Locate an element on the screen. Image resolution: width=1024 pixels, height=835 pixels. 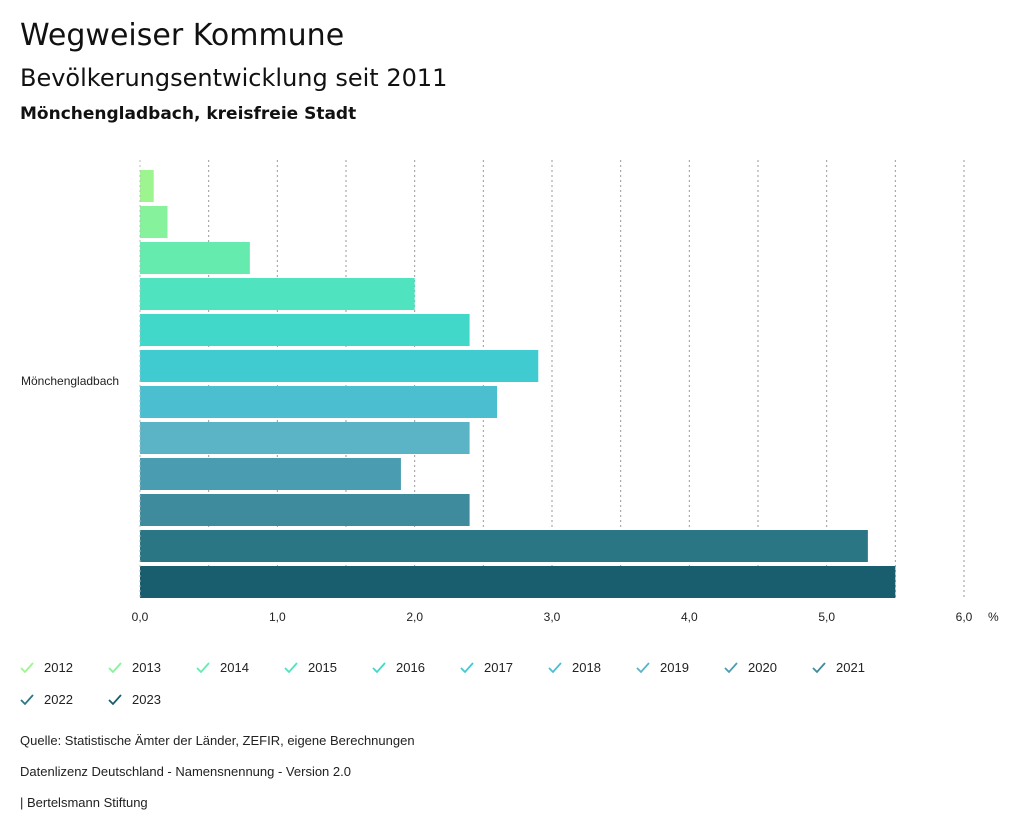
legend-label: 2020 is located at coordinates (762, 667).